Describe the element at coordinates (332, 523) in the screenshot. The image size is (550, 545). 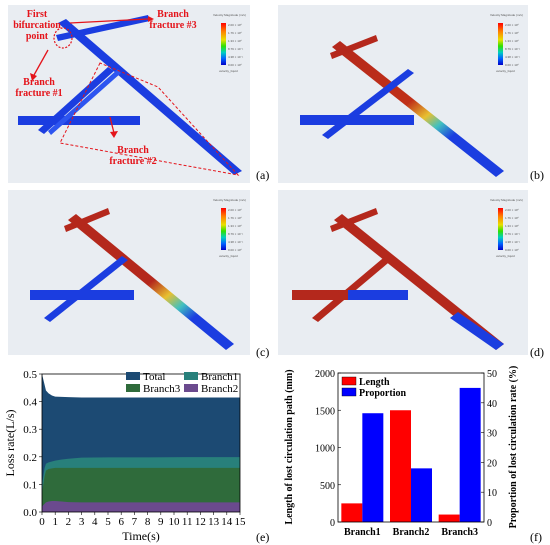
I see `y-left-tick-label: 0` at that location.